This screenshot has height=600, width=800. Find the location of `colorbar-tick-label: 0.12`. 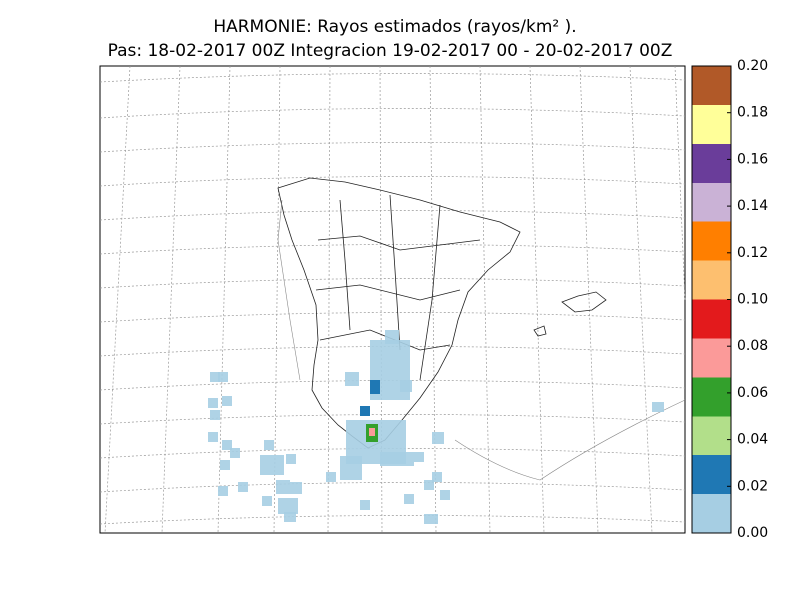

colorbar-tick-label: 0.12 is located at coordinates (752, 253).